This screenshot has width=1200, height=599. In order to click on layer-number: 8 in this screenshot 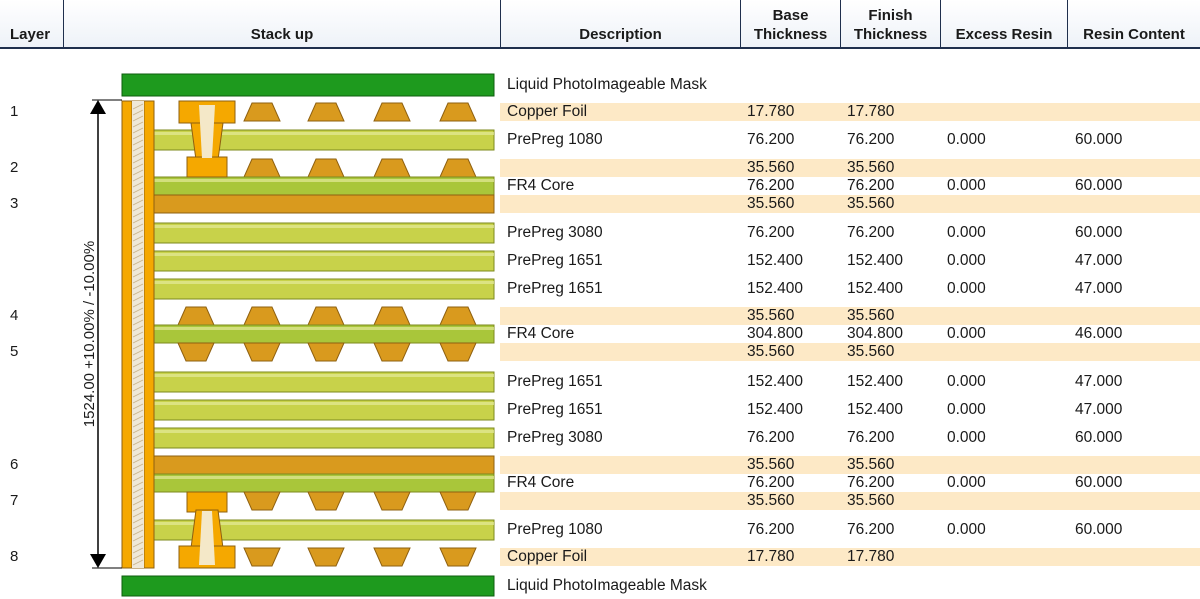, I will do `click(14, 556)`.